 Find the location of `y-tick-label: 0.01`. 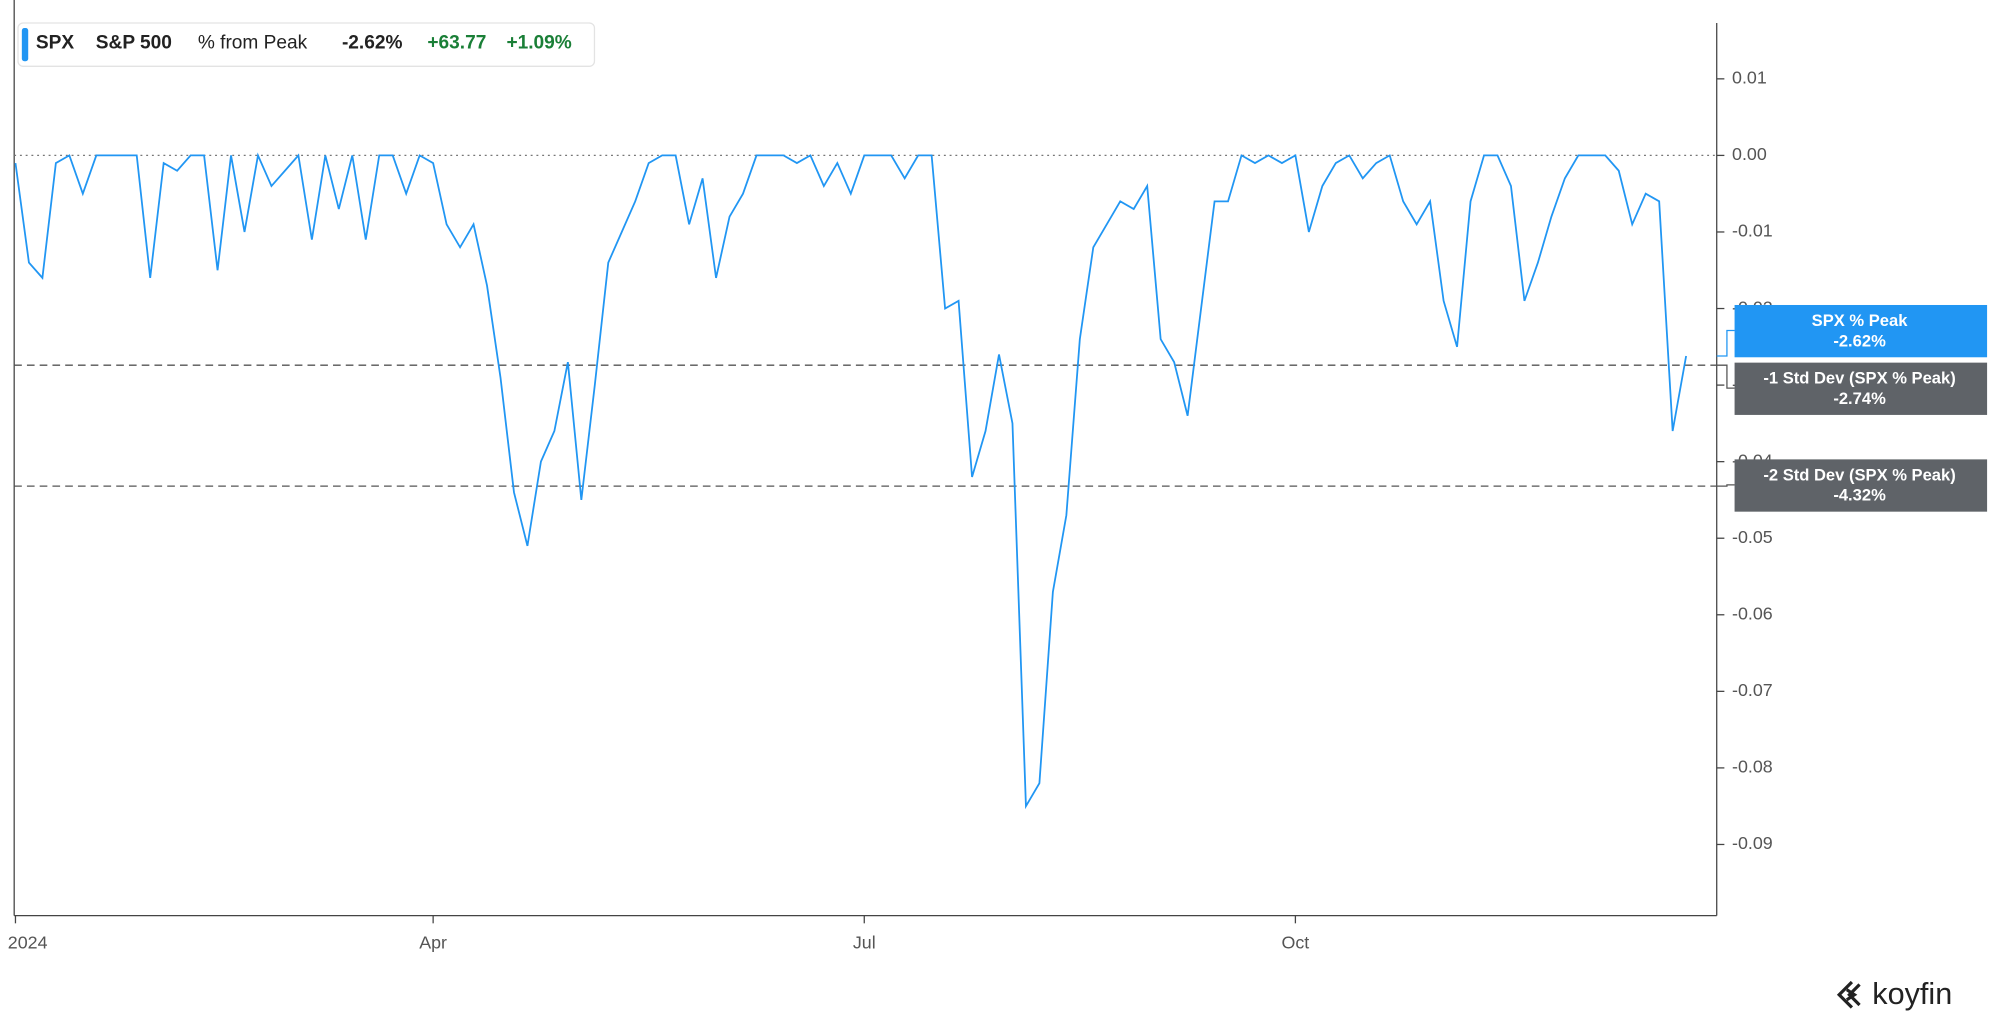

y-tick-label: 0.01 is located at coordinates (1749, 78).